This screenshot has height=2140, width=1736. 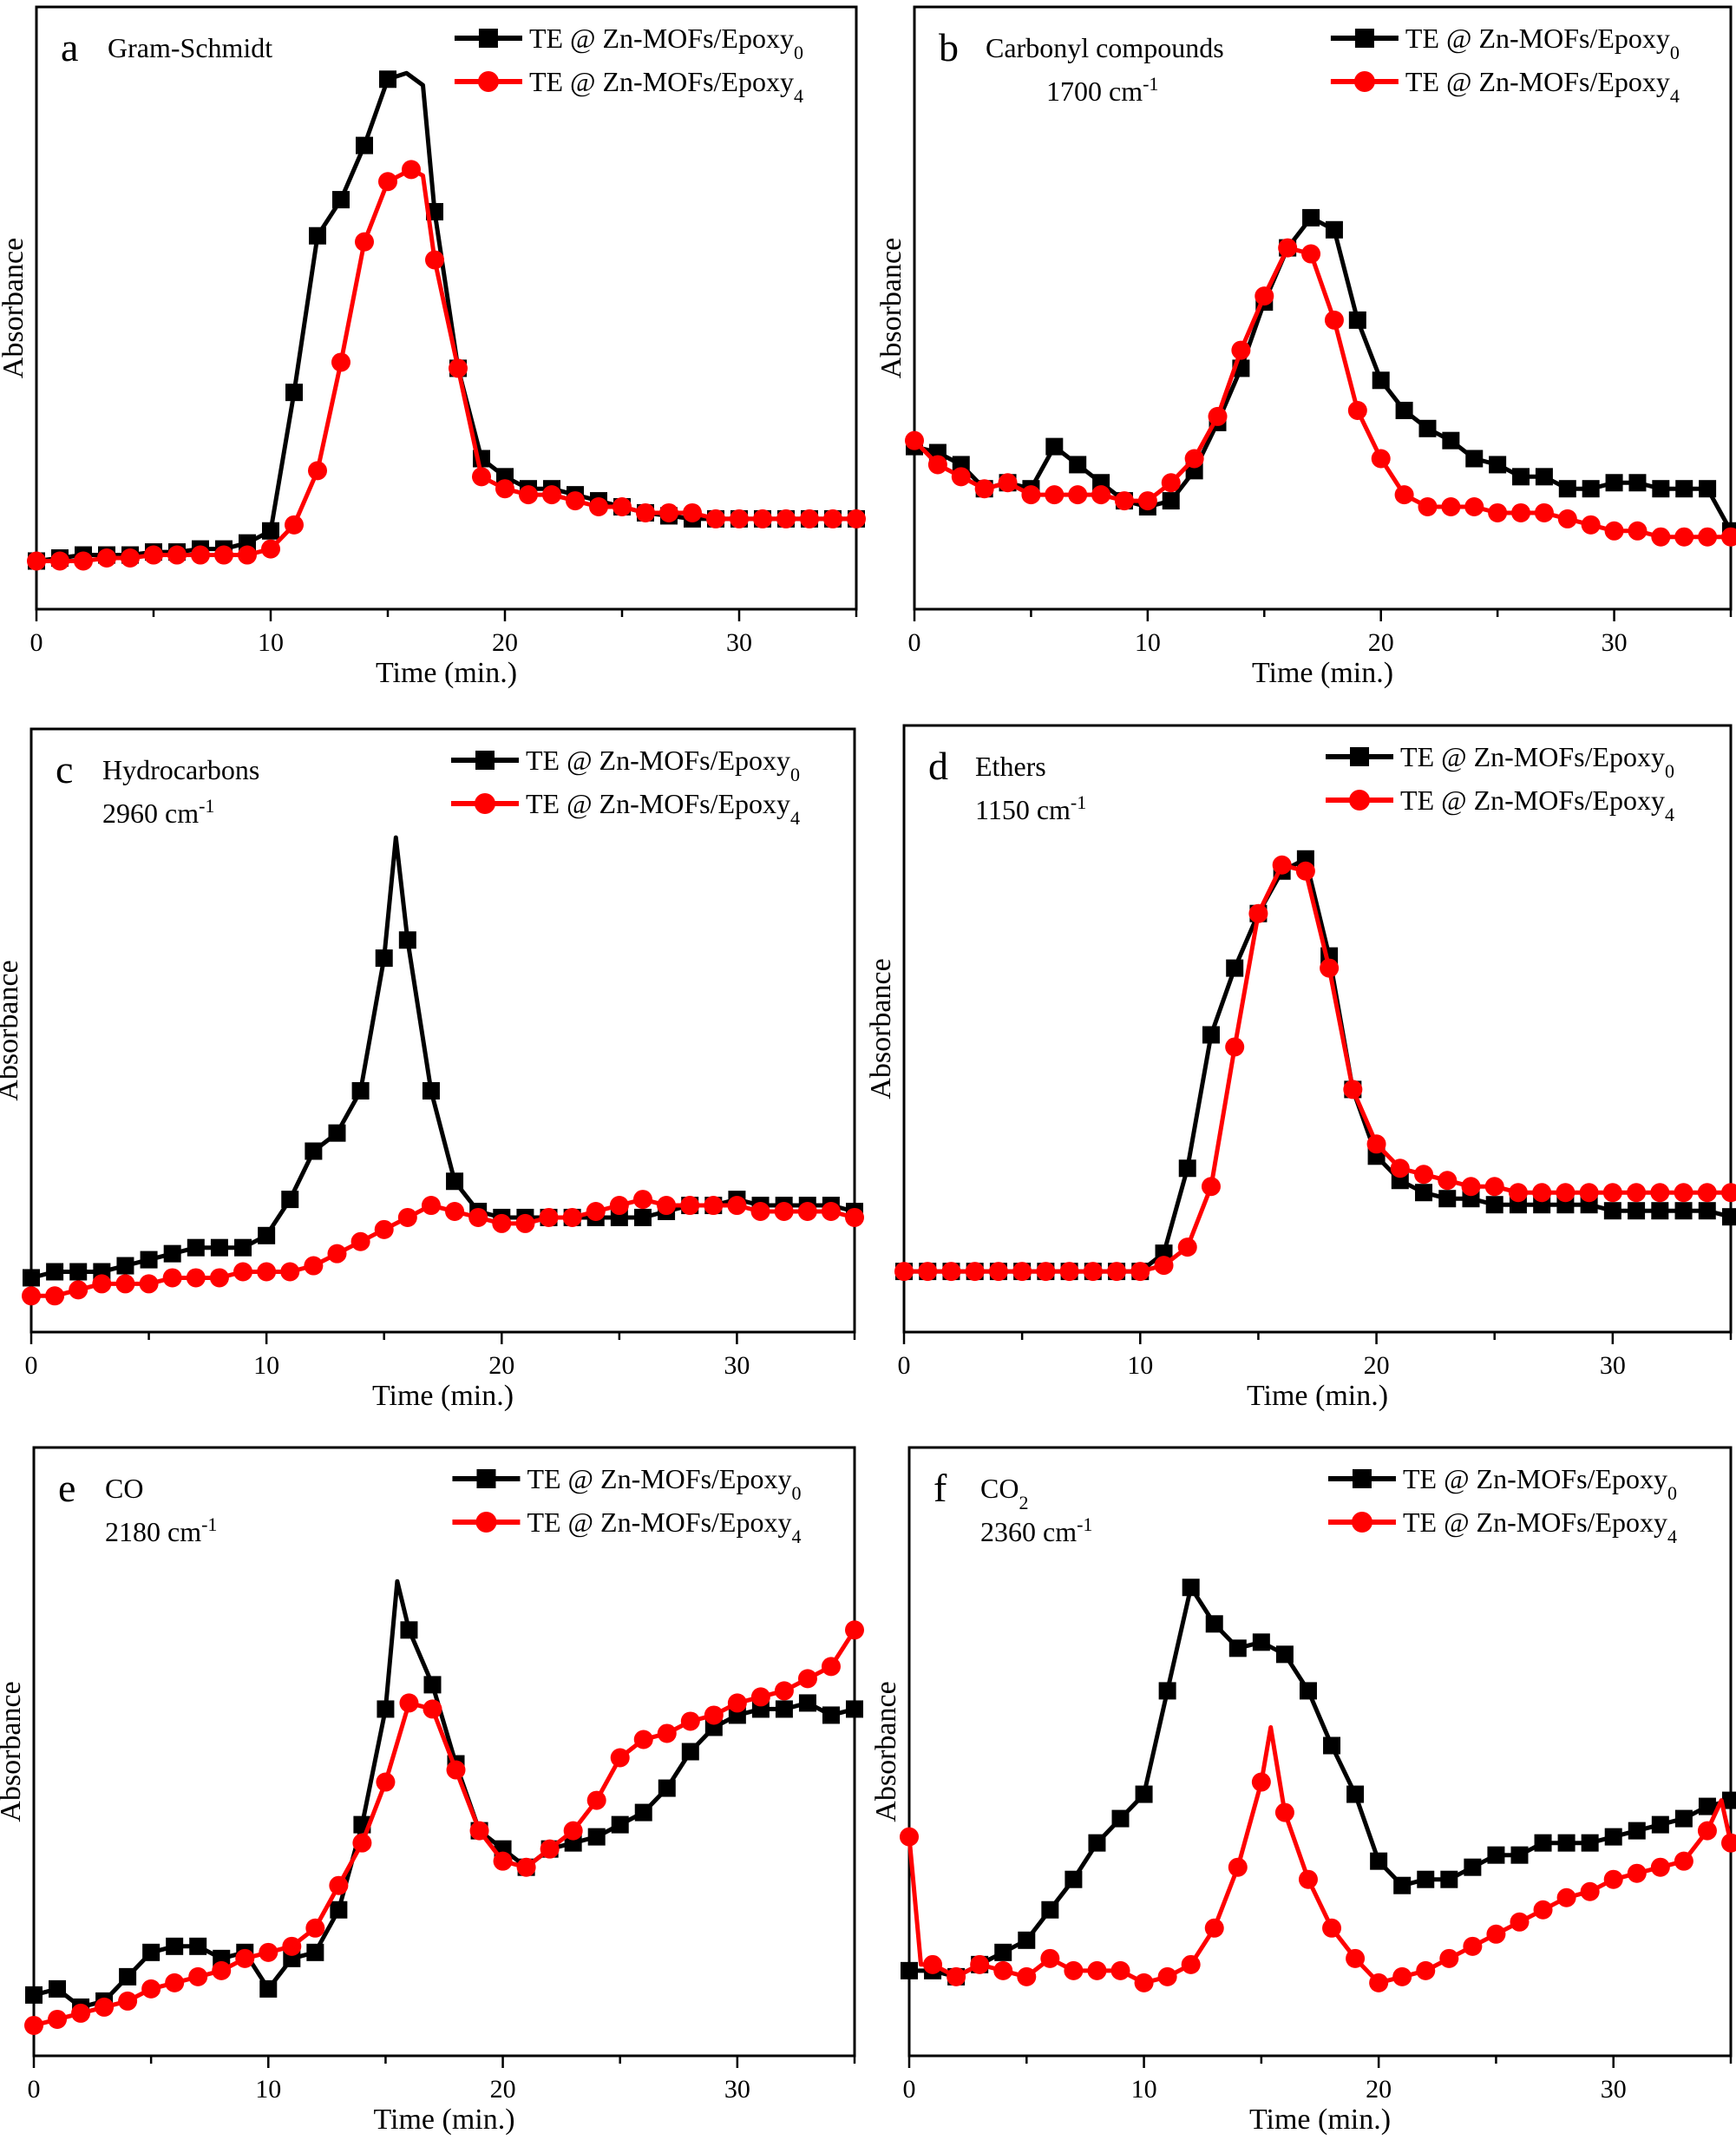 I want to click on annotation-main: Gram-Schmidt, so click(x=190, y=48).